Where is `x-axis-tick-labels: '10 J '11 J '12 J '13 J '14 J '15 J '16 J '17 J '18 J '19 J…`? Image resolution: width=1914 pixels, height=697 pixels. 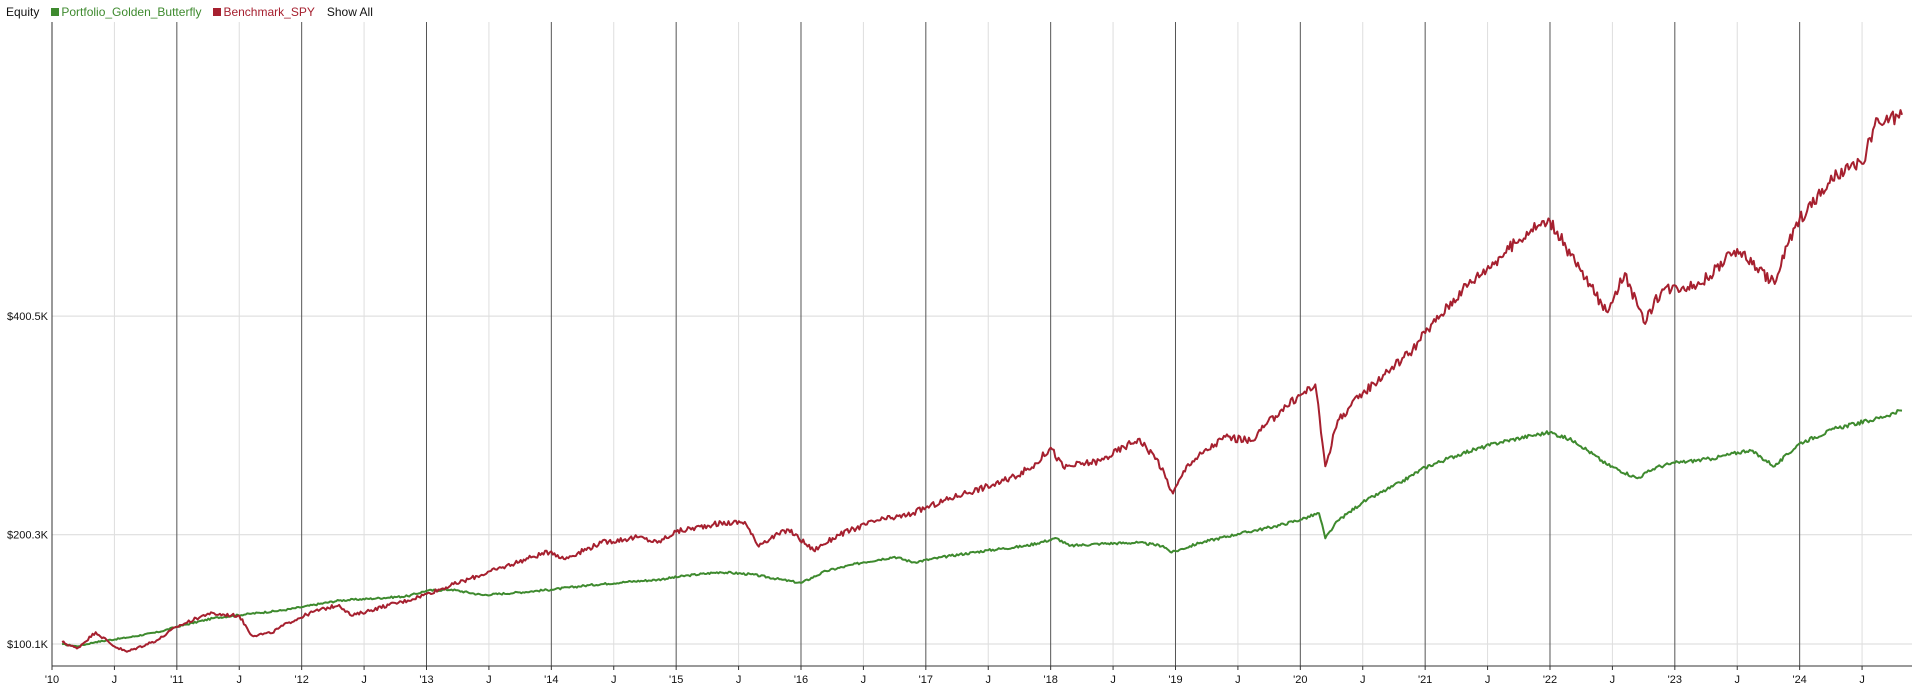 x-axis-tick-labels: '10 J '11 J '12 J '13 J '14 J '15 J '16 J '17 J '18 J '19 J… is located at coordinates (955, 680).